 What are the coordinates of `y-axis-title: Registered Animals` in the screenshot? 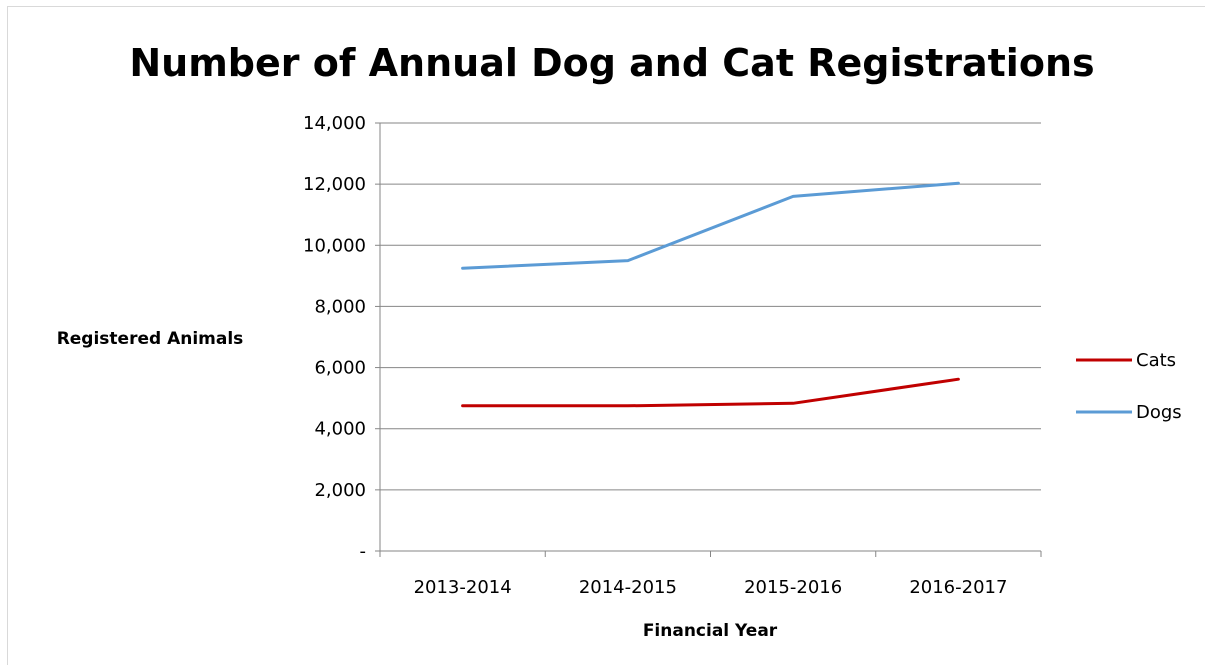 It's located at (150, 339).